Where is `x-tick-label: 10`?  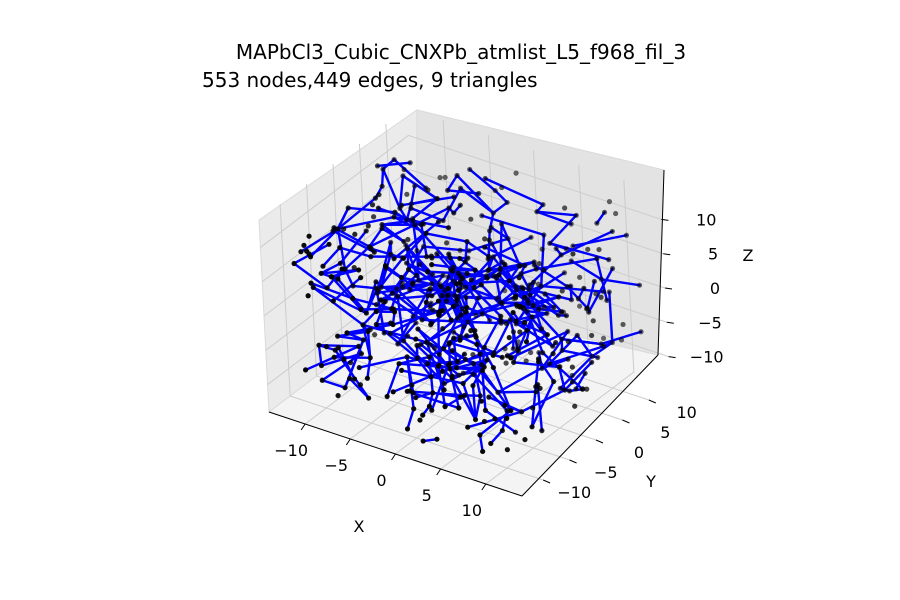 x-tick-label: 10 is located at coordinates (472, 510).